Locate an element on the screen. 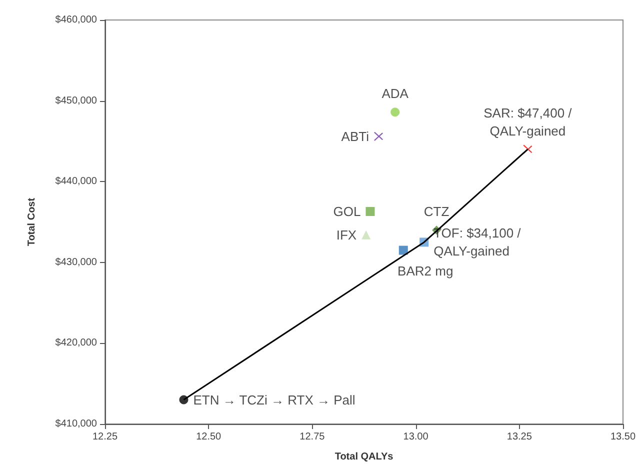  y-tick-label: $410,000 is located at coordinates (76, 424).